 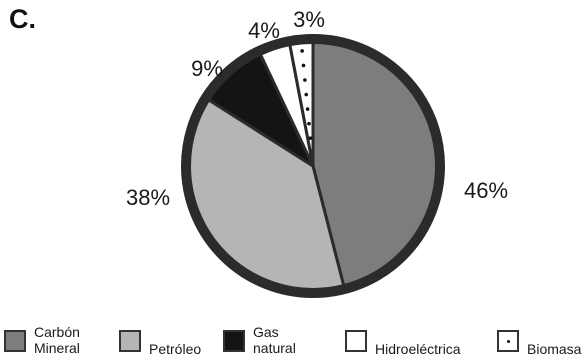 I want to click on legend-label-line: Hidroeléctrica, so click(x=418, y=349).